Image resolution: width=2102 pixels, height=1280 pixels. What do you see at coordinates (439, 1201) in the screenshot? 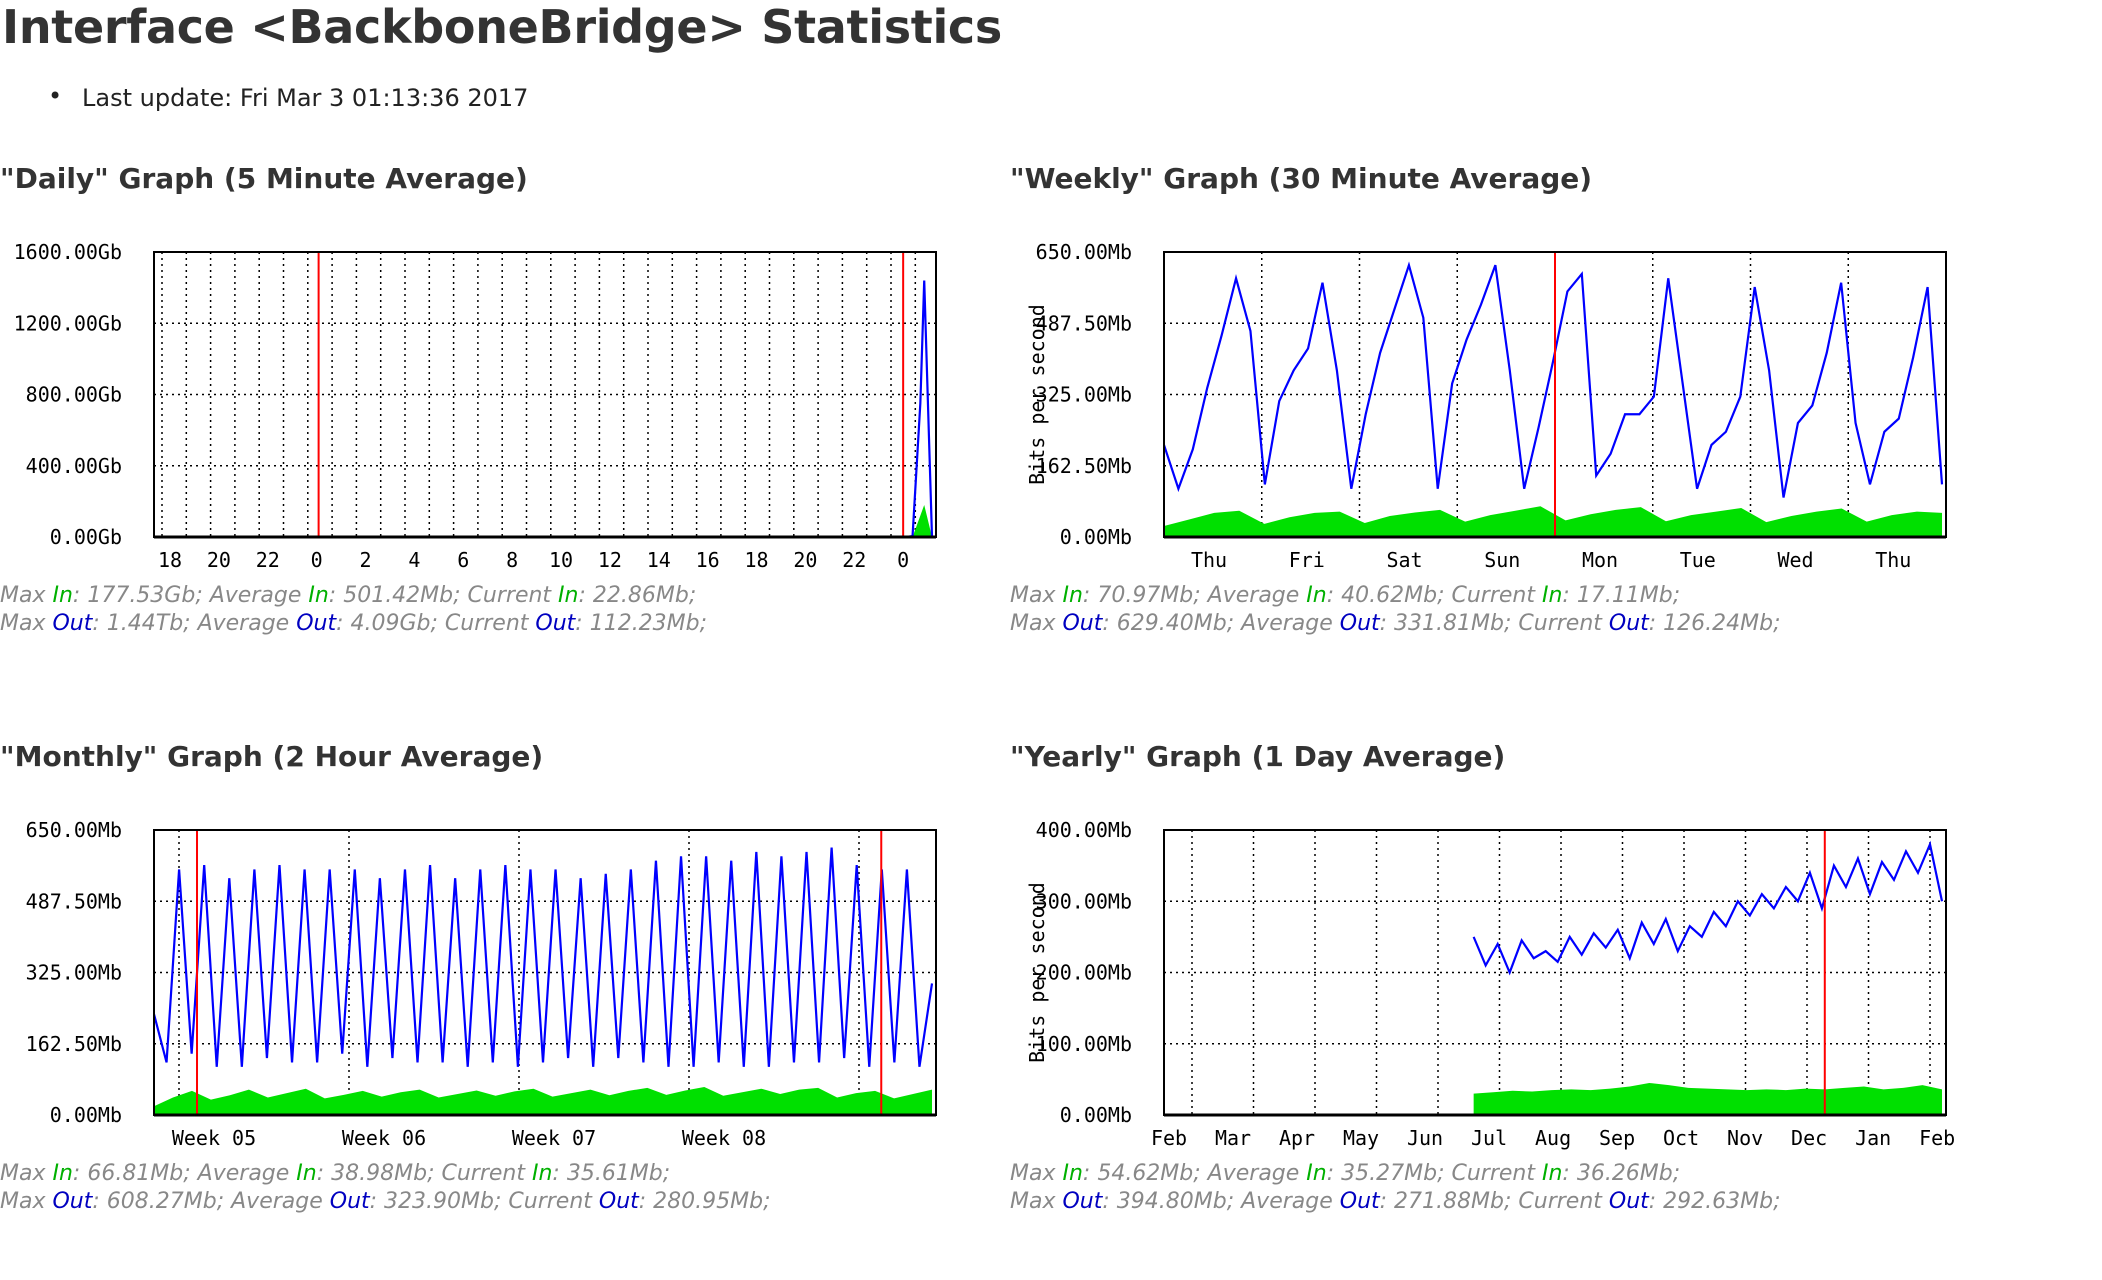
I see `stat-value: : 323.90Mb;` at bounding box center [439, 1201].